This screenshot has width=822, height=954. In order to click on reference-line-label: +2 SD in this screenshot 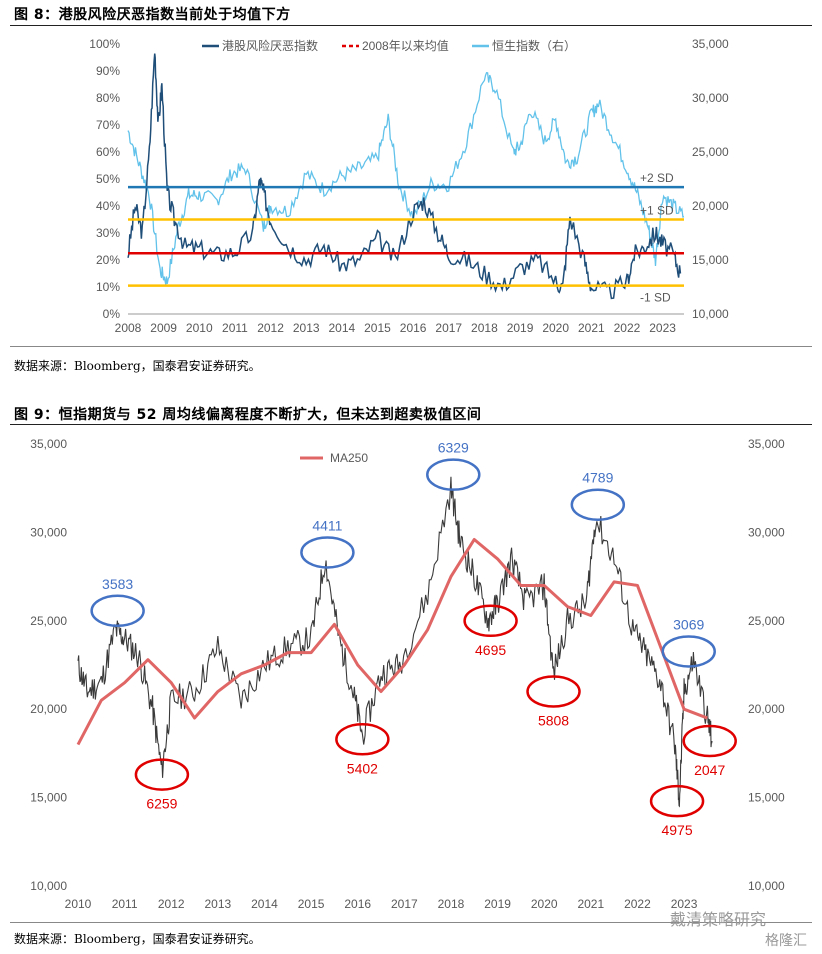, I will do `click(657, 178)`.